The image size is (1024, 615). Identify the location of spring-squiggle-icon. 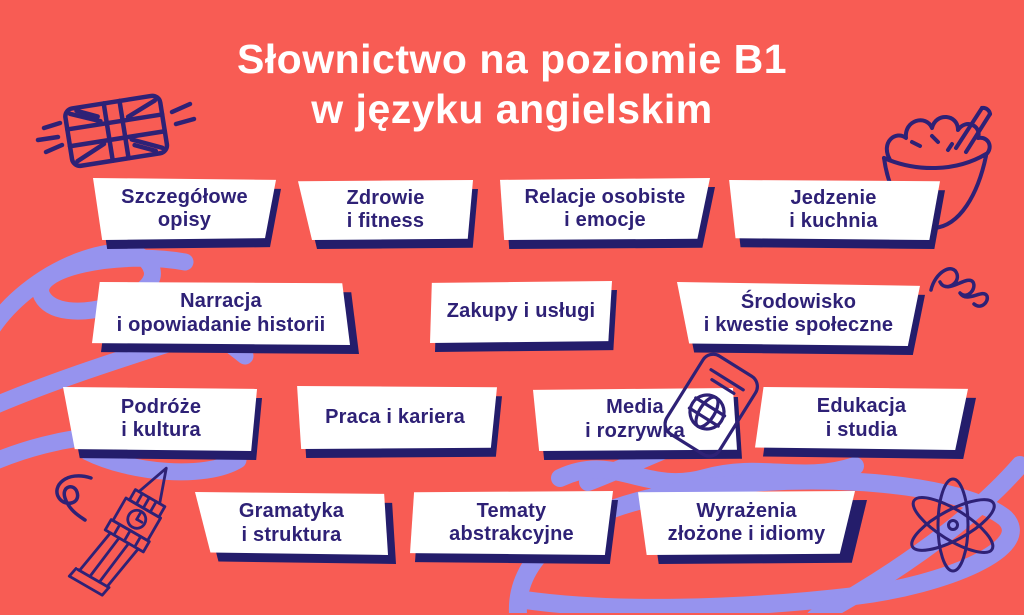
(959, 287).